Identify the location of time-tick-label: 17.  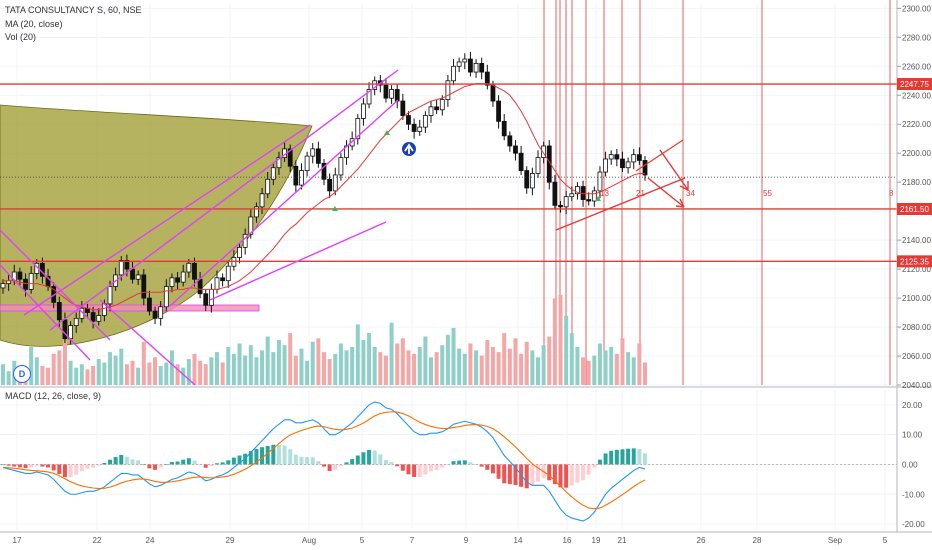
(17, 540).